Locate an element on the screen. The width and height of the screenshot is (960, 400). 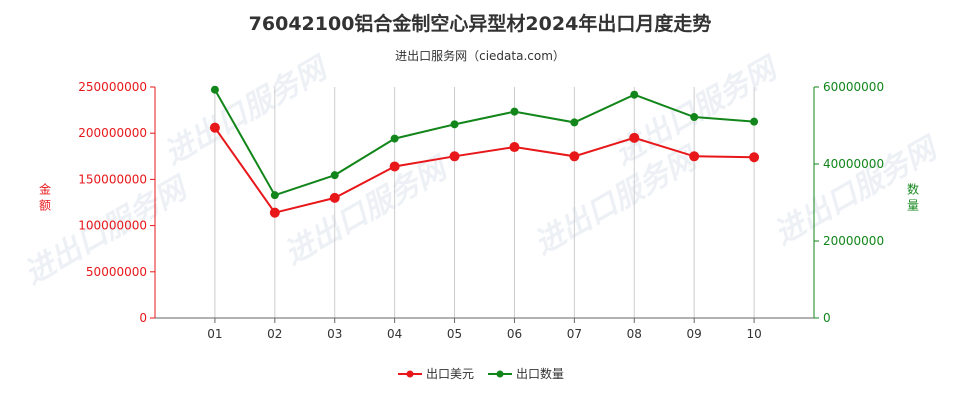
x-tick-label: 06 is located at coordinates (514, 334).